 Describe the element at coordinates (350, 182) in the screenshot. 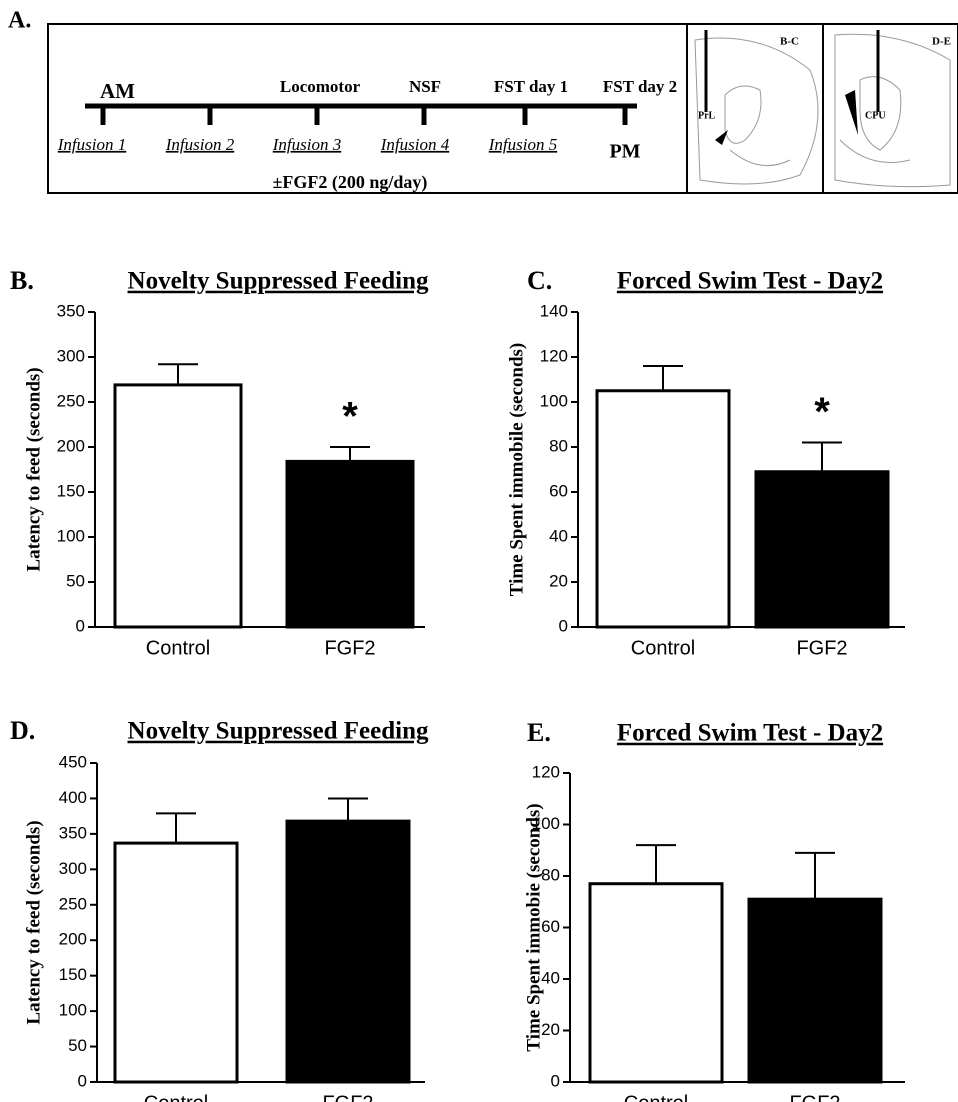

I see `treatment-label: ±FGF2 (200 ng/day)` at that location.